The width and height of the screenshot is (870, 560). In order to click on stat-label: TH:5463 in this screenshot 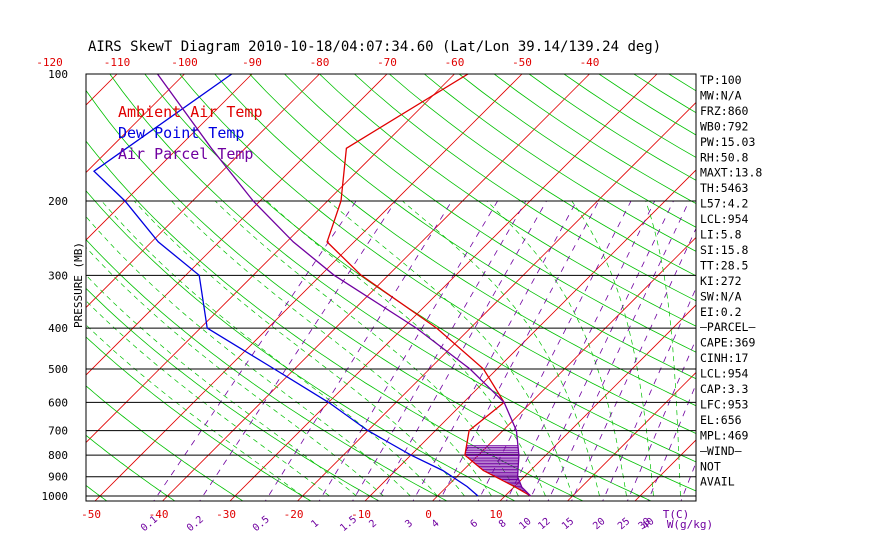, I will do `click(724, 188)`.